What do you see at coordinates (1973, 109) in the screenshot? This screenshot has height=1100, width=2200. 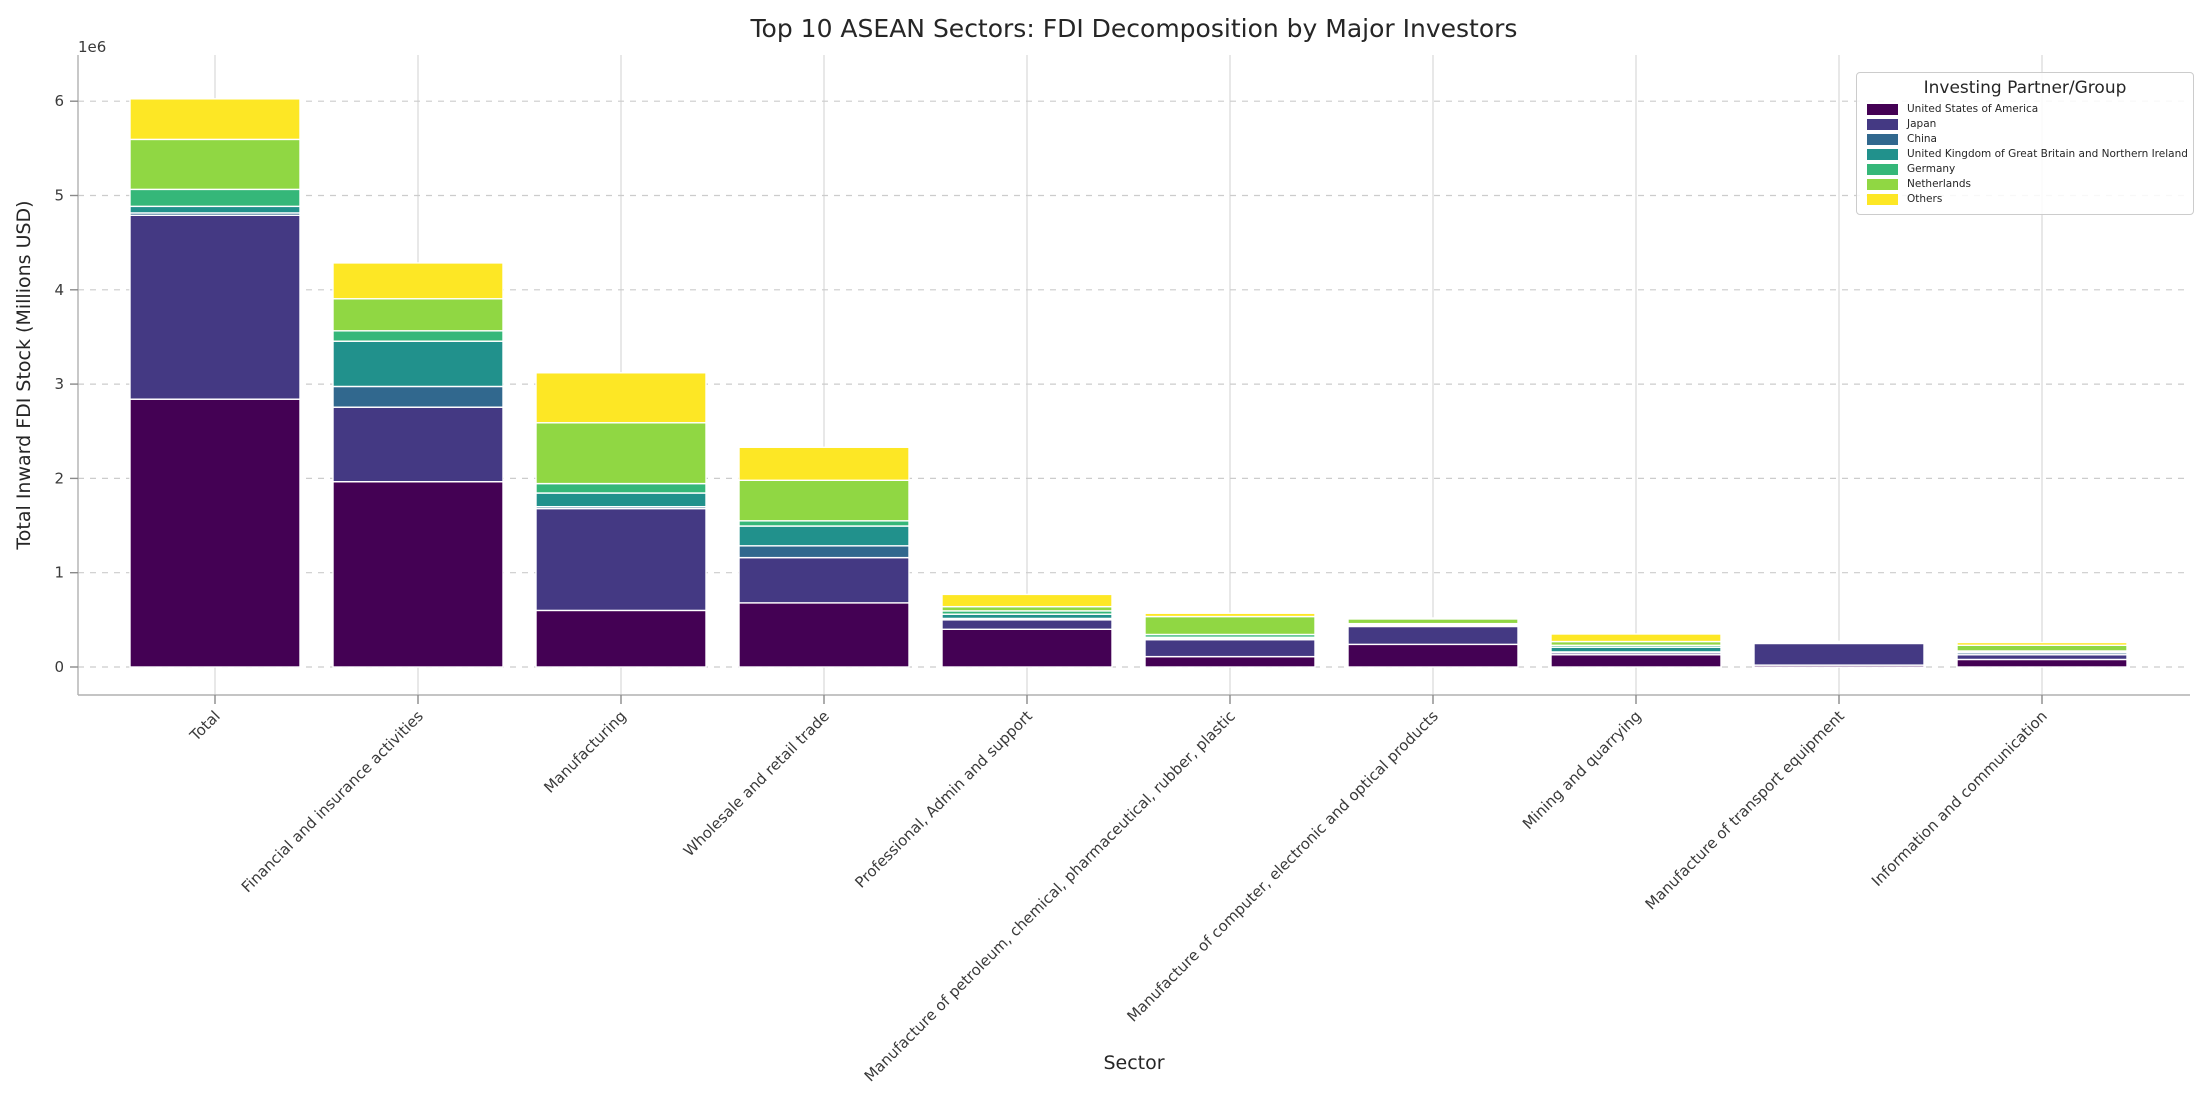 I see `legend-label: United States of America` at bounding box center [1973, 109].